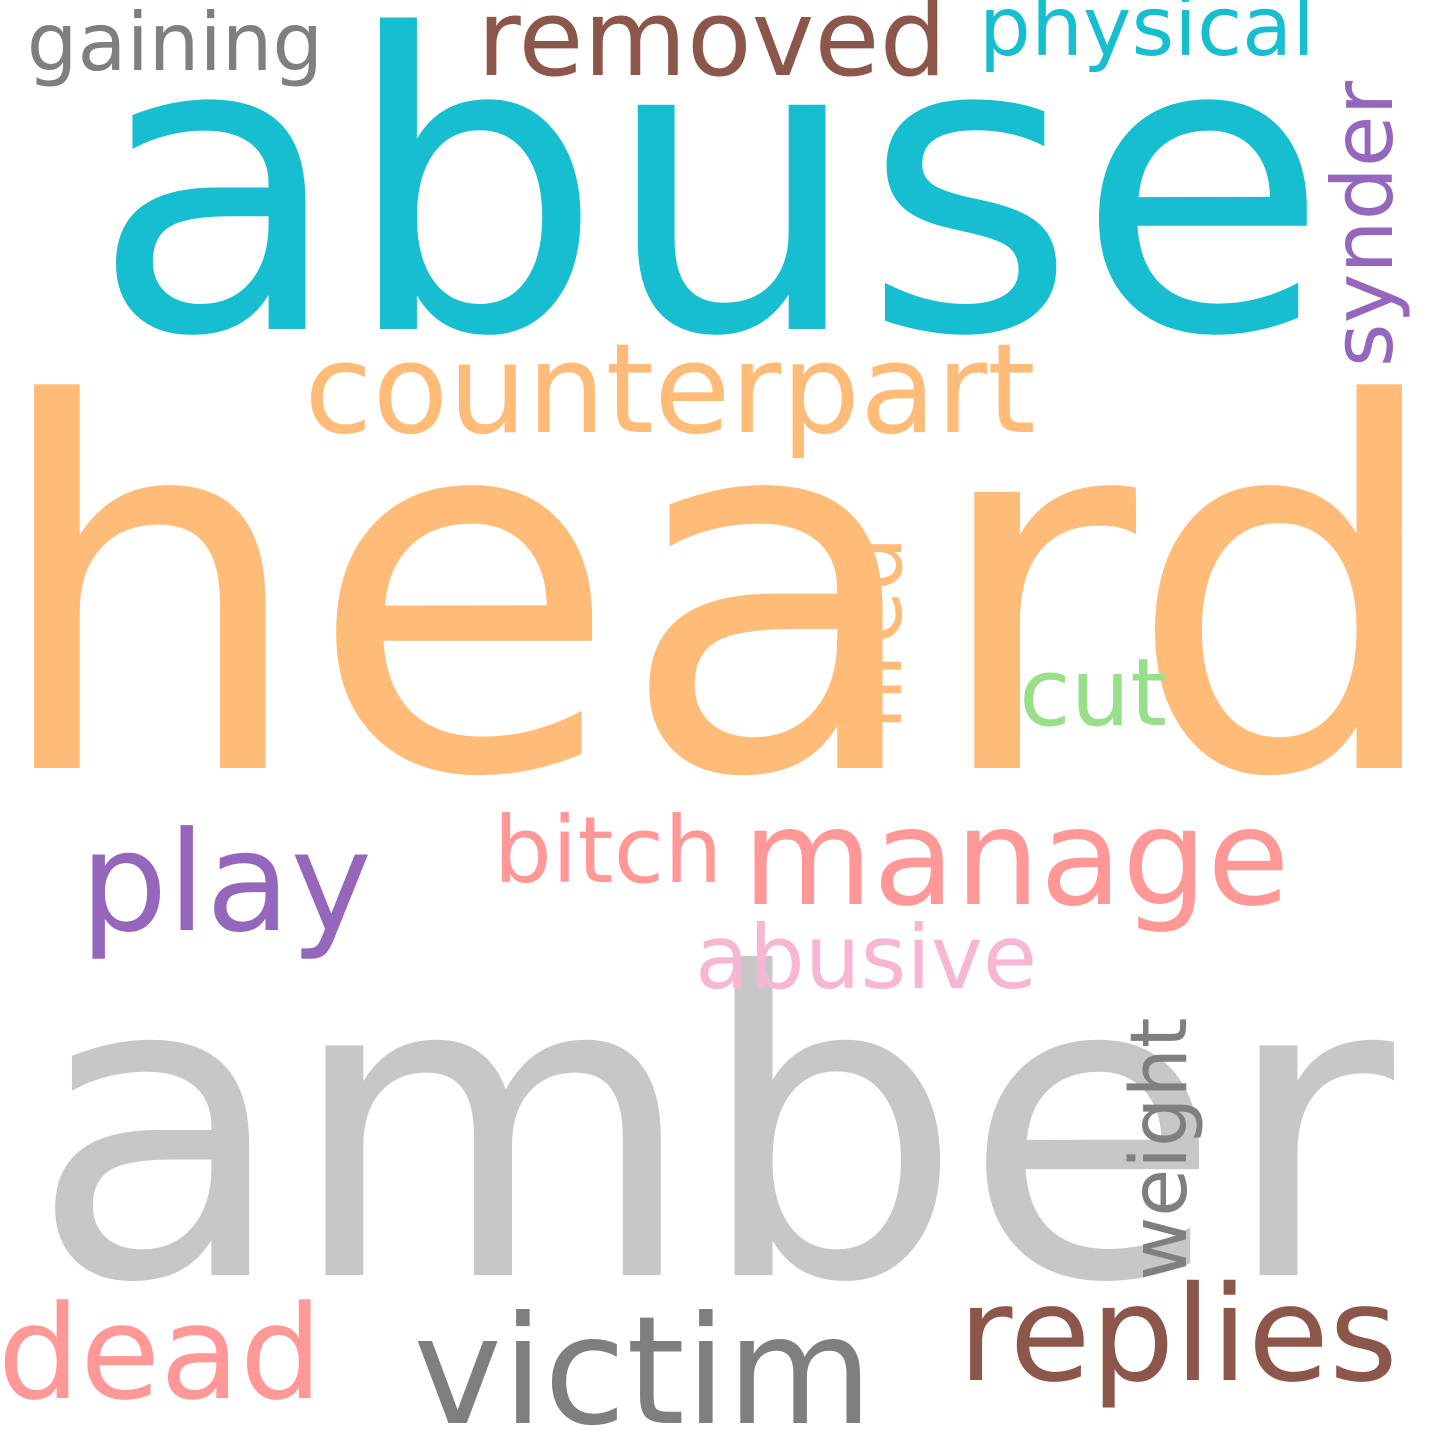 This screenshot has height=1440, width=1440. What do you see at coordinates (1160, 1149) in the screenshot?
I see `word-weight: weight` at bounding box center [1160, 1149].